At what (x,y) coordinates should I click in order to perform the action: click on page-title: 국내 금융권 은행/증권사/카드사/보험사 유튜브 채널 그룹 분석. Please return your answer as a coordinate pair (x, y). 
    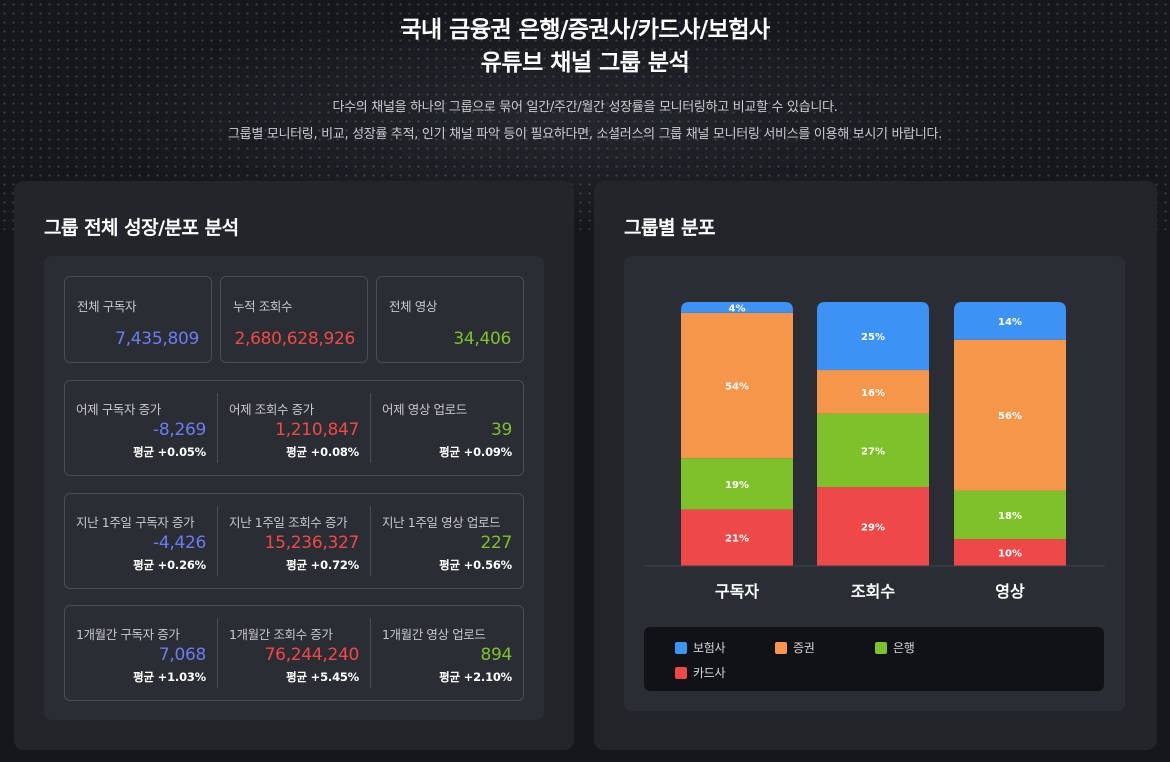
    Looking at the image, I should click on (585, 47).